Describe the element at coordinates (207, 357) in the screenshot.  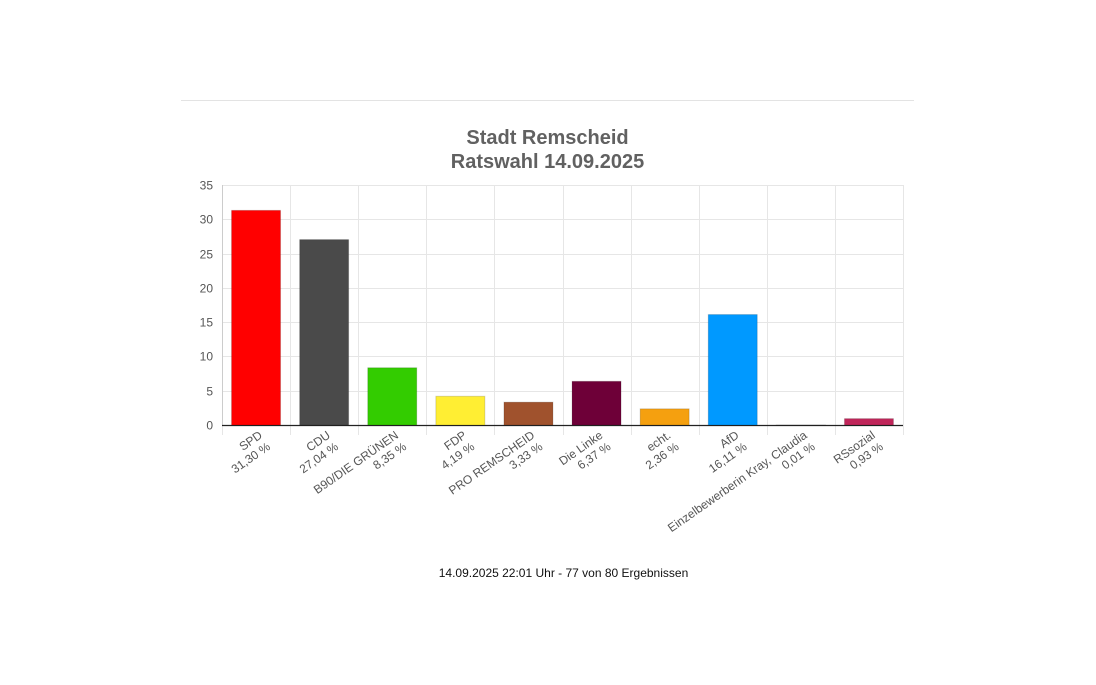
I see `y-tick-label: 10` at that location.